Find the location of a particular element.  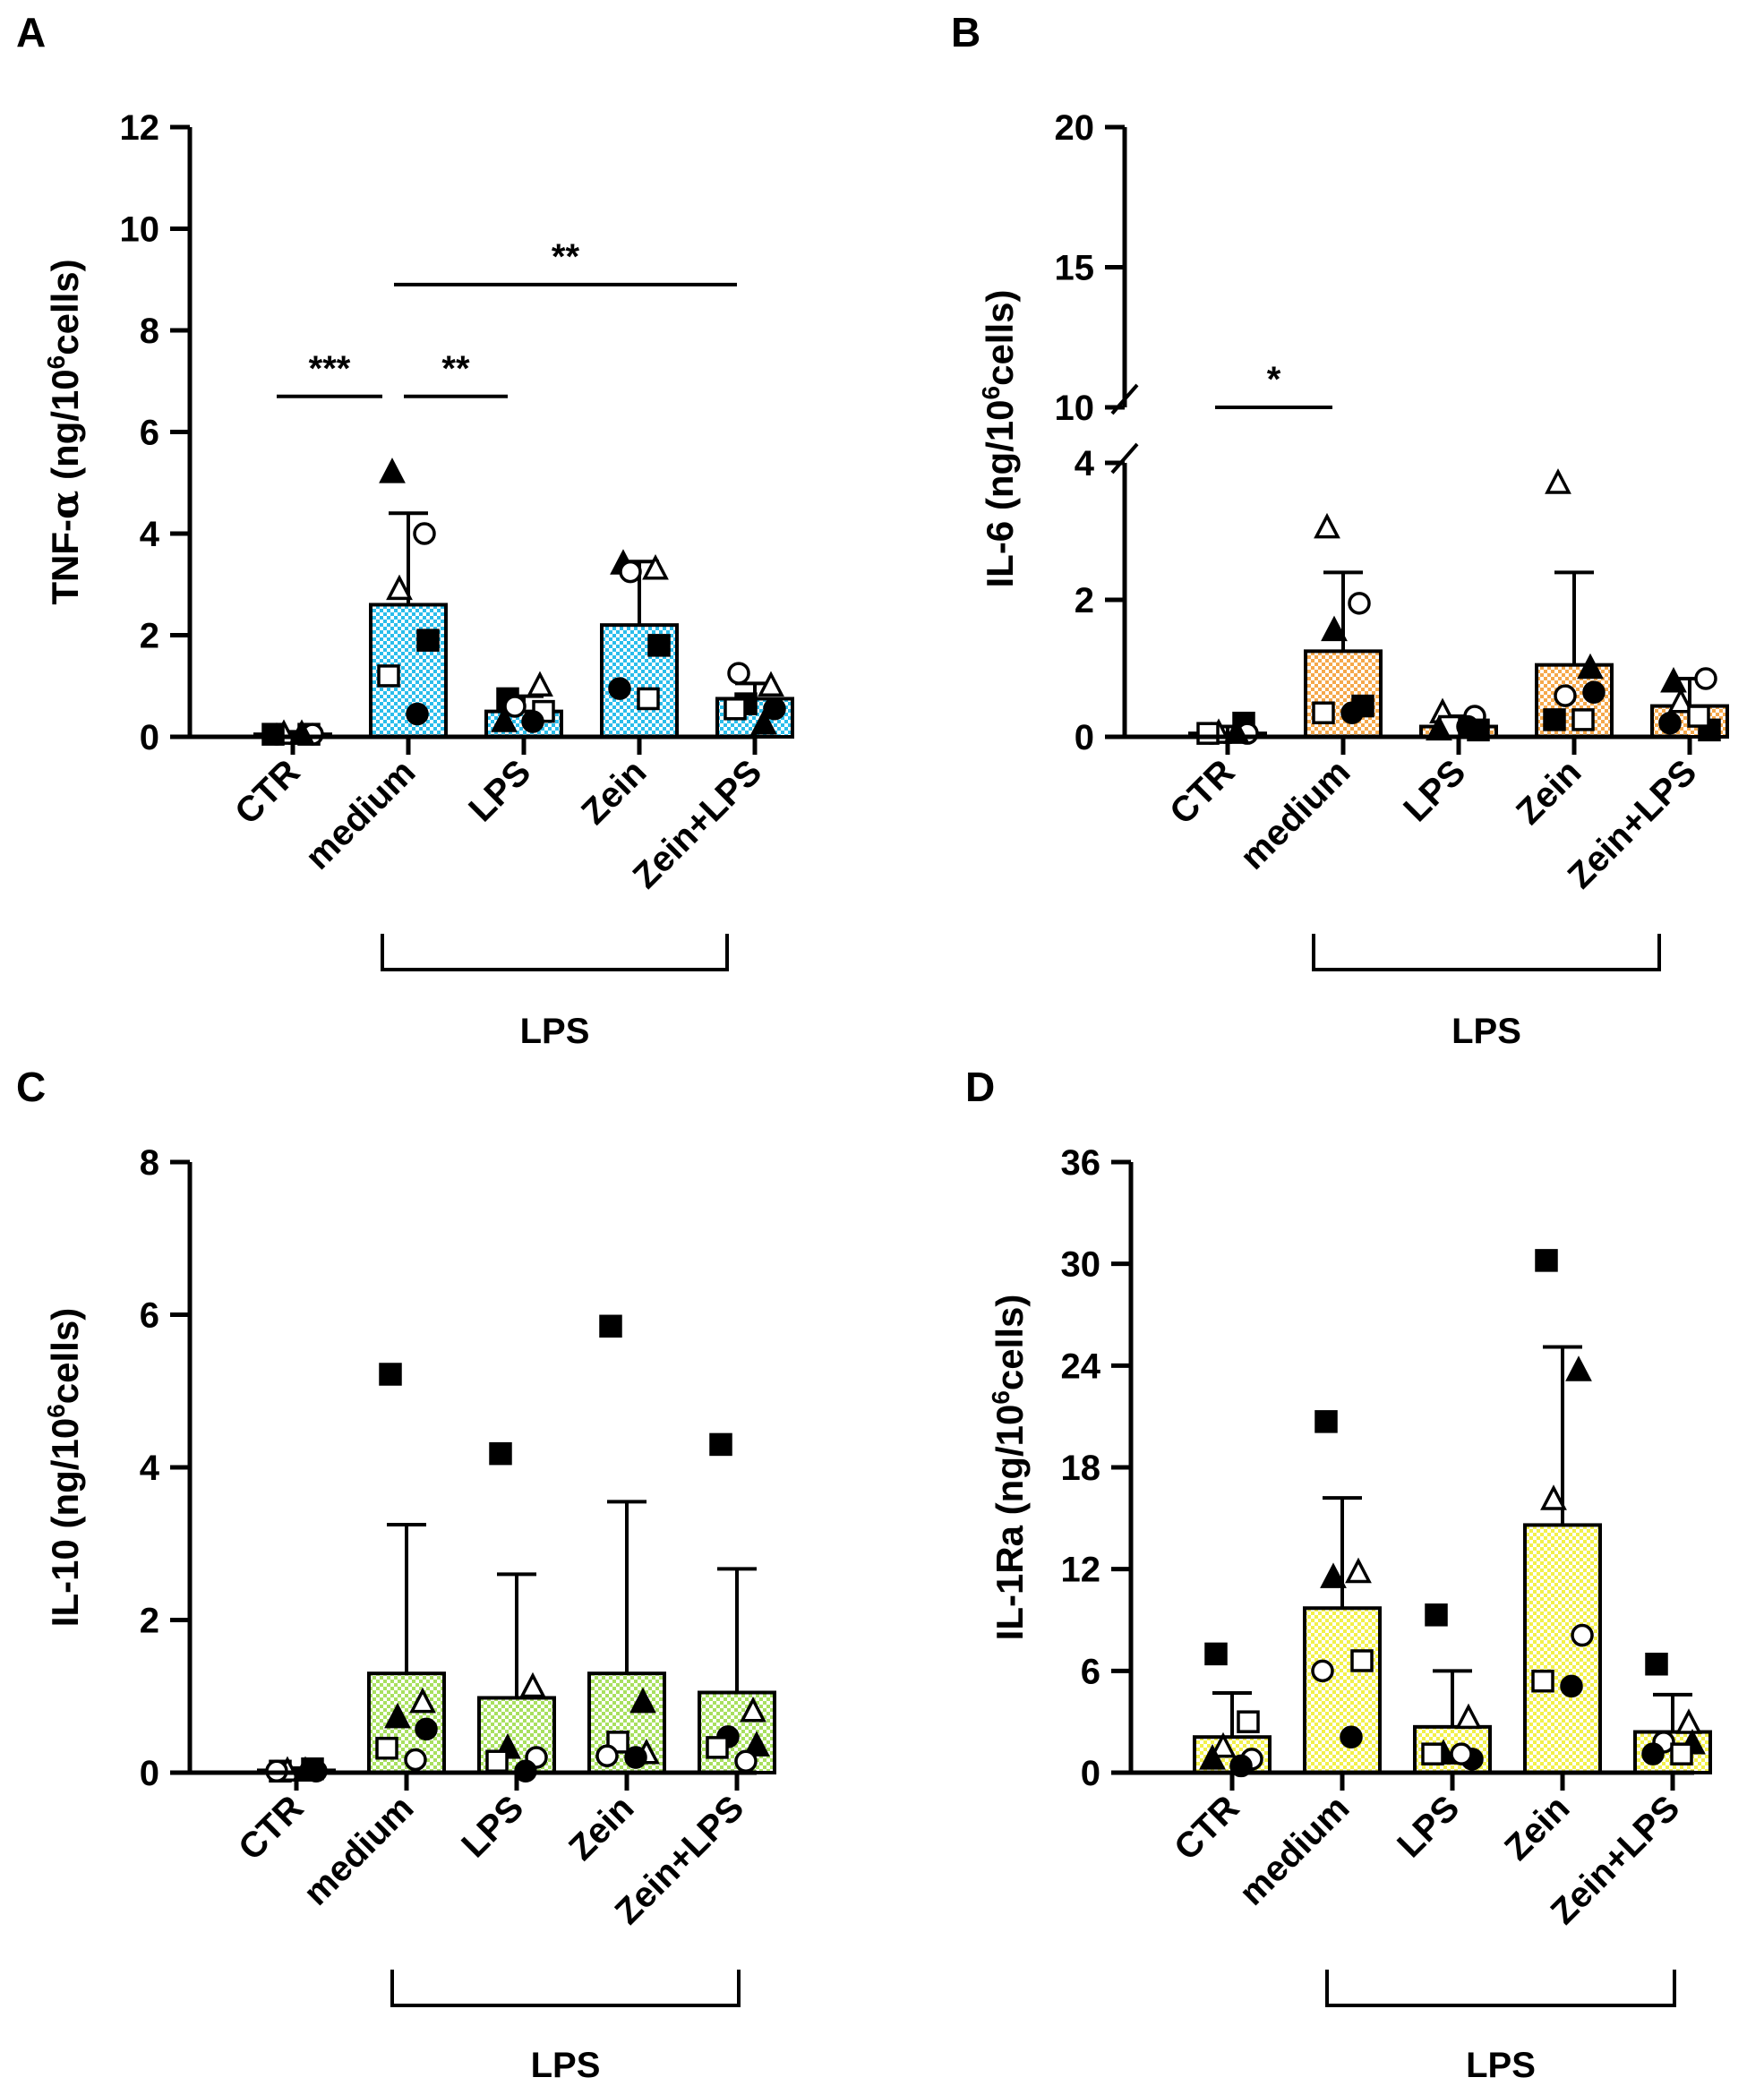

panel-label-C: C is located at coordinates (31, 1087).